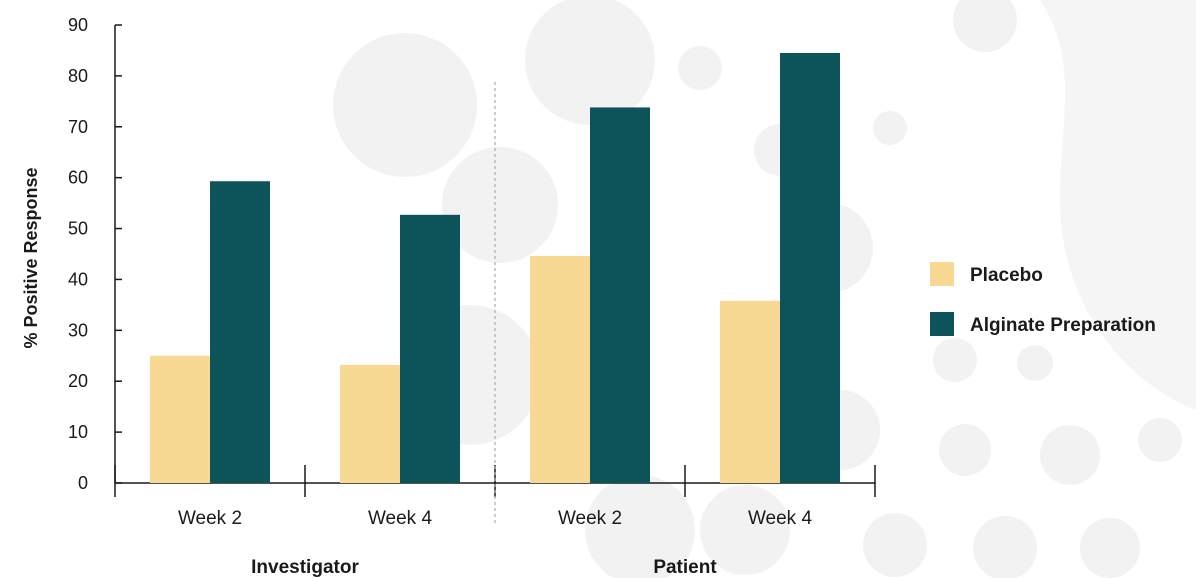 This screenshot has height=578, width=1196. I want to click on legend-label: Alginate Preparation, so click(1063, 325).